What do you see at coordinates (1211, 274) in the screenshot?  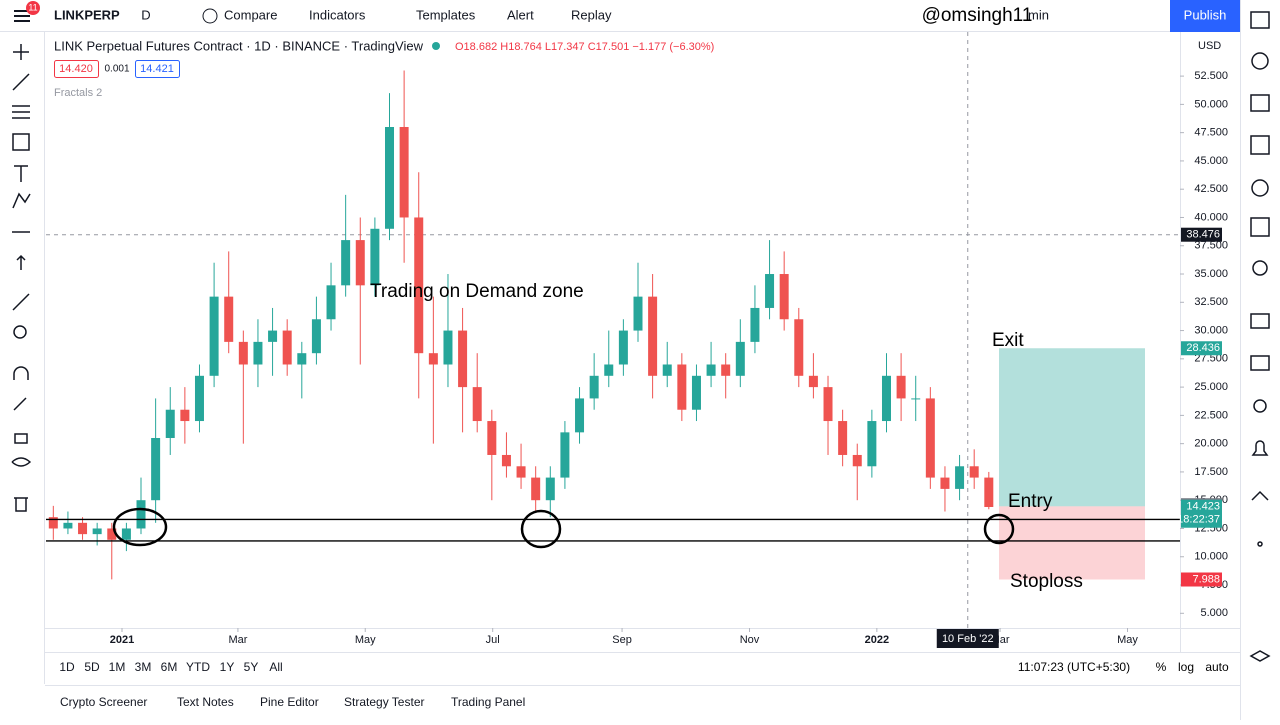 I see `y-tick-label: 35.000` at bounding box center [1211, 274].